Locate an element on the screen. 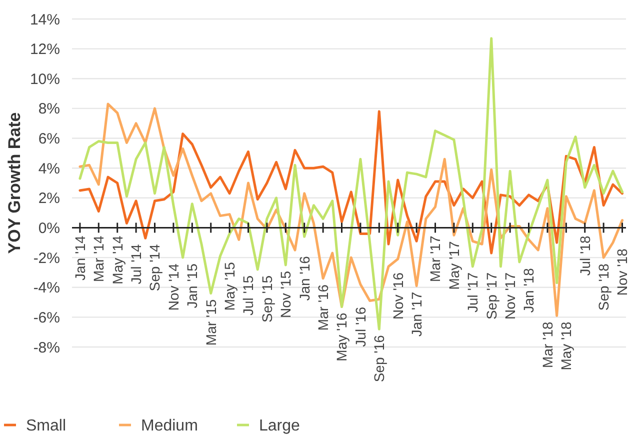 Image resolution: width=634 pixels, height=437 pixels. y-tick-label: -6% is located at coordinates (46, 317).